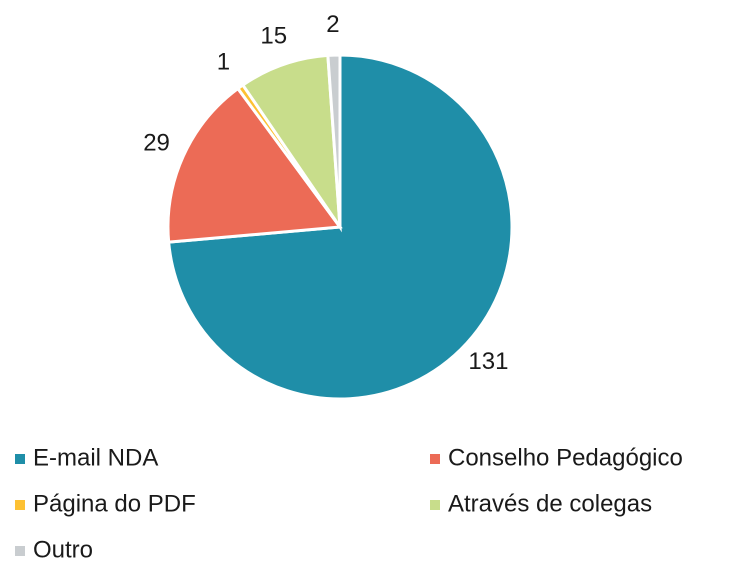  Describe the element at coordinates (95, 457) in the screenshot. I see `legend-label: E-mail NDA` at that location.